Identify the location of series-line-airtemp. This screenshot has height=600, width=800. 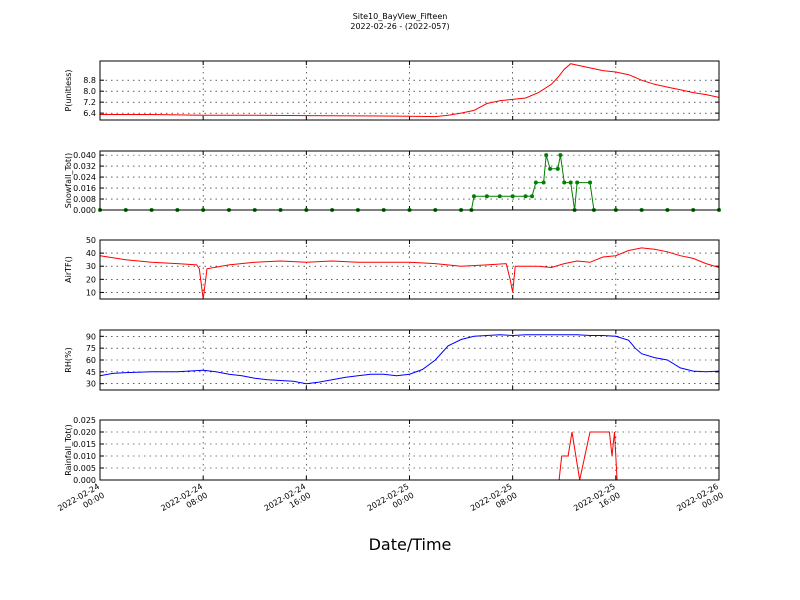
(409, 273).